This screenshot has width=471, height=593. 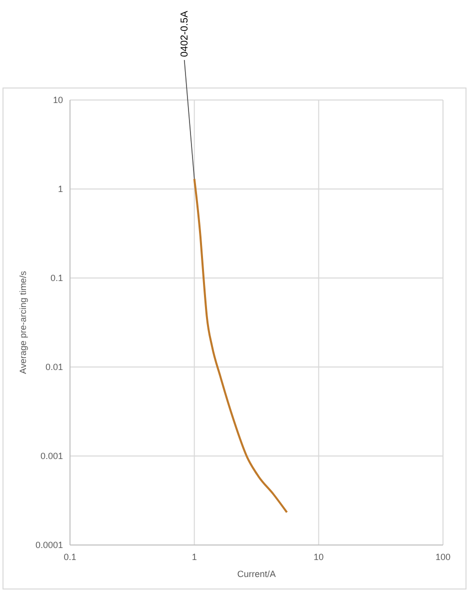 I want to click on y-tick-label: 1, so click(x=60, y=189).